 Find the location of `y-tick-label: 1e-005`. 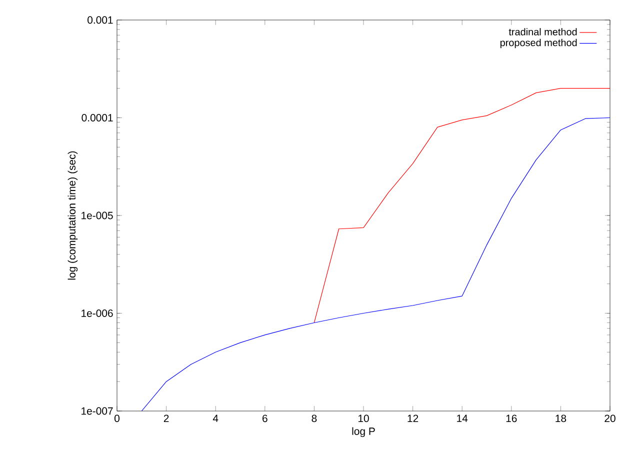

y-tick-label: 1e-005 is located at coordinates (97, 216).